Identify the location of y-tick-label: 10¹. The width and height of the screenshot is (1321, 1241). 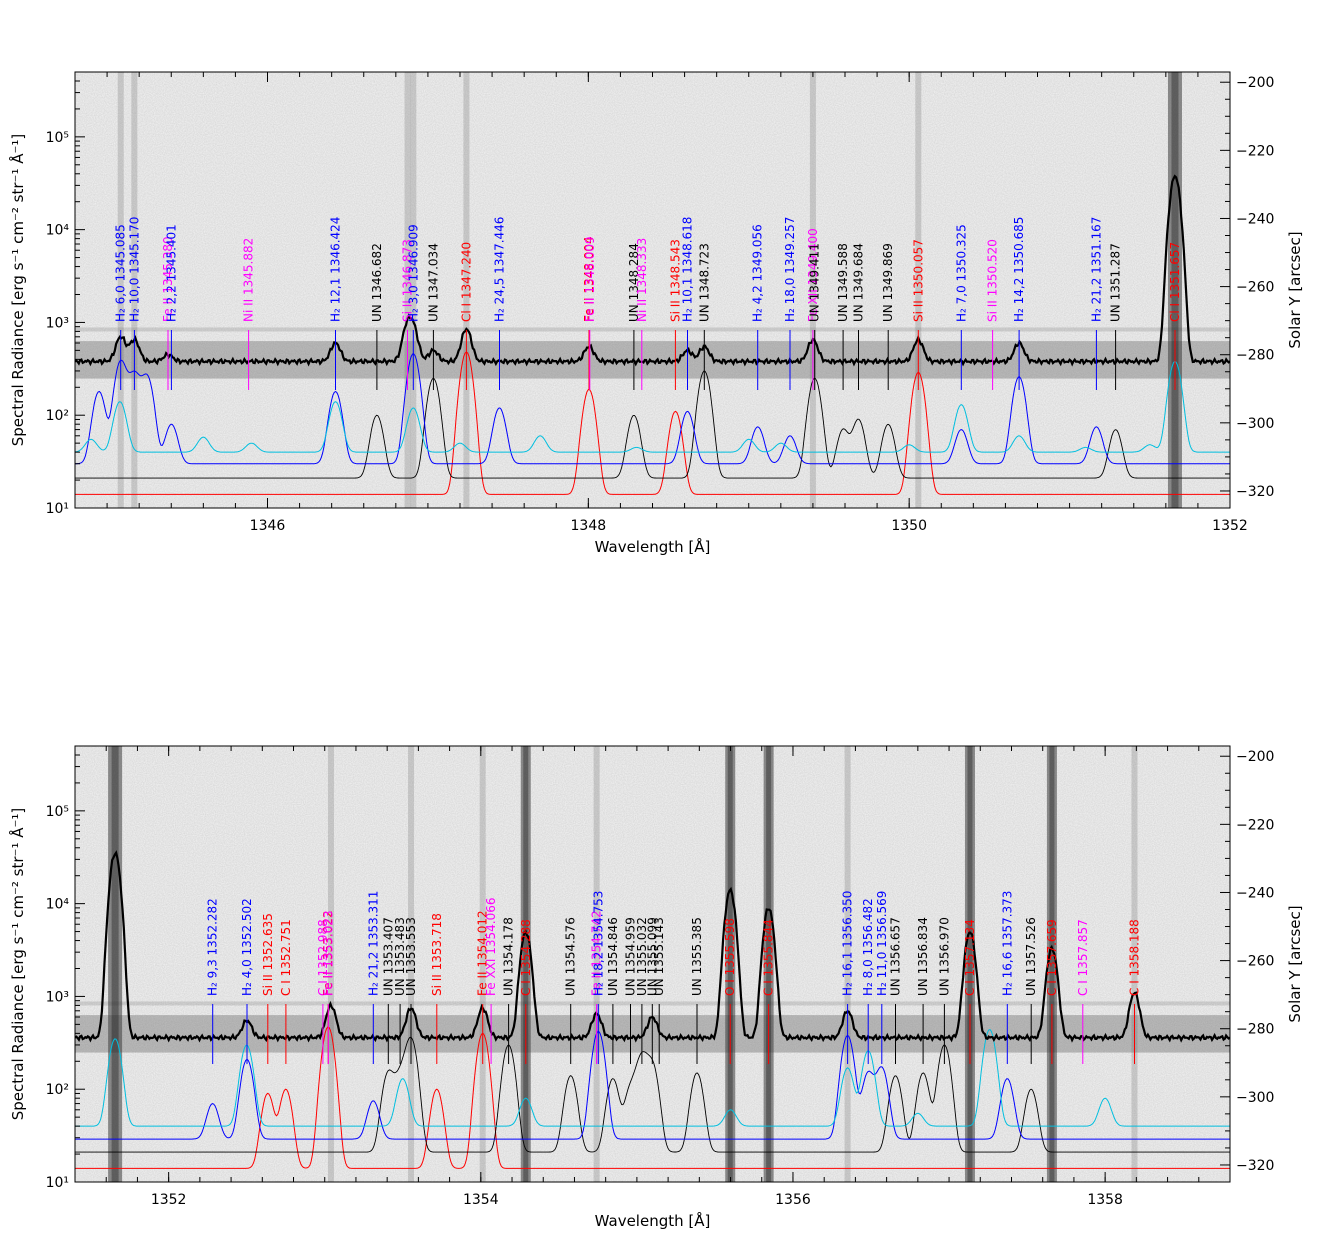
(57, 1183).